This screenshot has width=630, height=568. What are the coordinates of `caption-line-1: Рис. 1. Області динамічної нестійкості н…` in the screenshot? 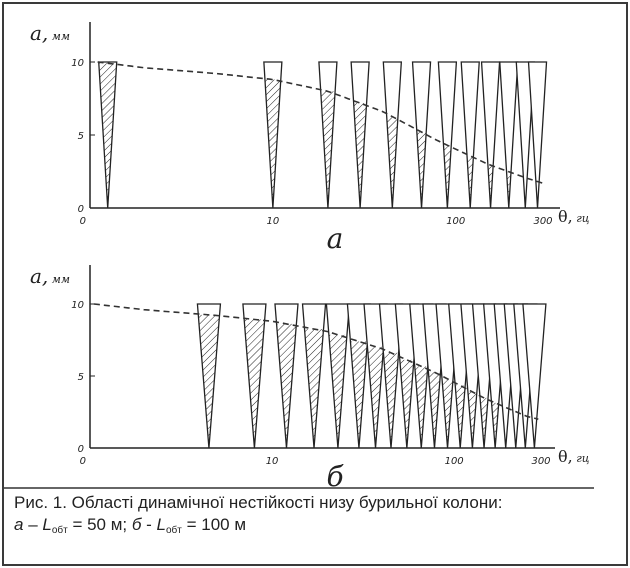 It's located at (258, 502).